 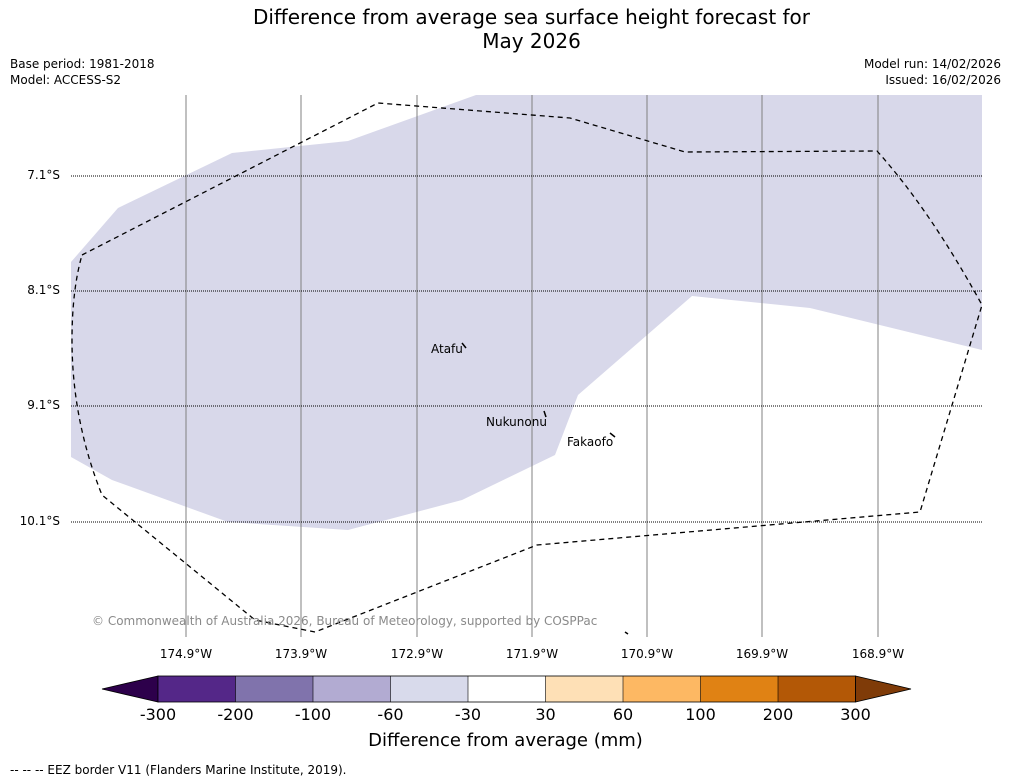 What do you see at coordinates (778, 714) in the screenshot?
I see `colorbar-tick-label: 200` at bounding box center [778, 714].